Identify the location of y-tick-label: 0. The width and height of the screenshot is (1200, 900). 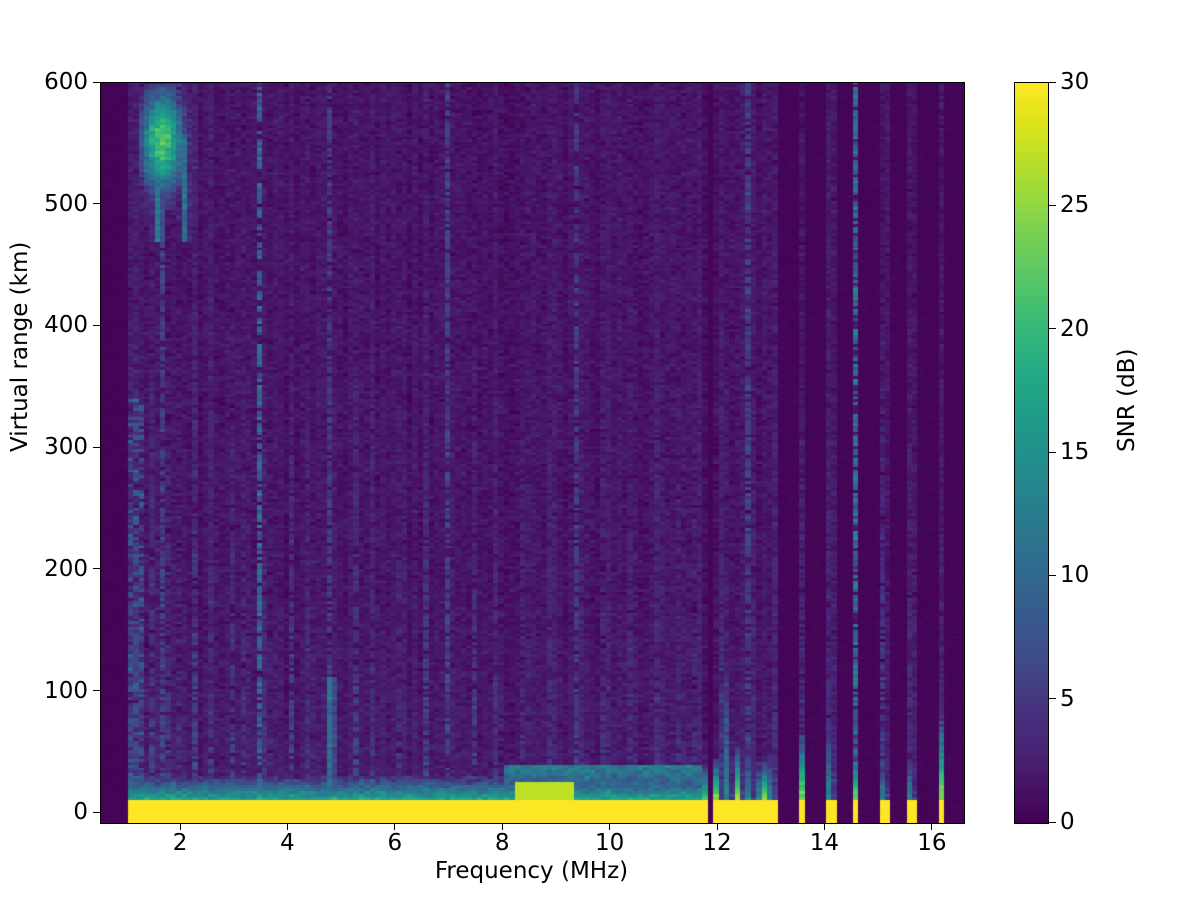
(80, 812).